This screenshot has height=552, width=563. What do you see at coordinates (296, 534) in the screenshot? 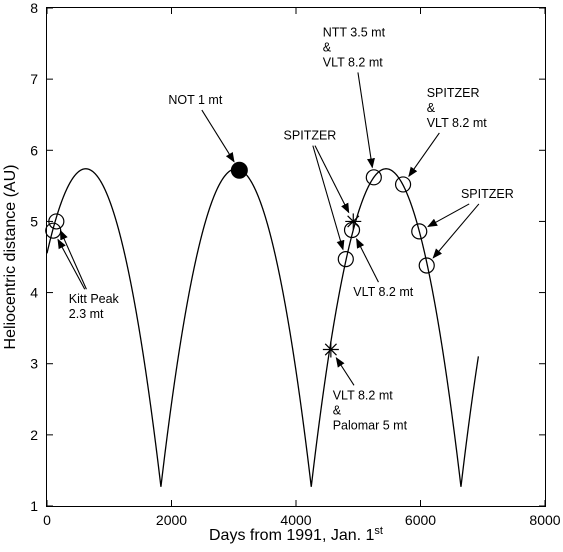
I see `x-axis-label: Days from 1991, Jan. 1st` at bounding box center [296, 534].